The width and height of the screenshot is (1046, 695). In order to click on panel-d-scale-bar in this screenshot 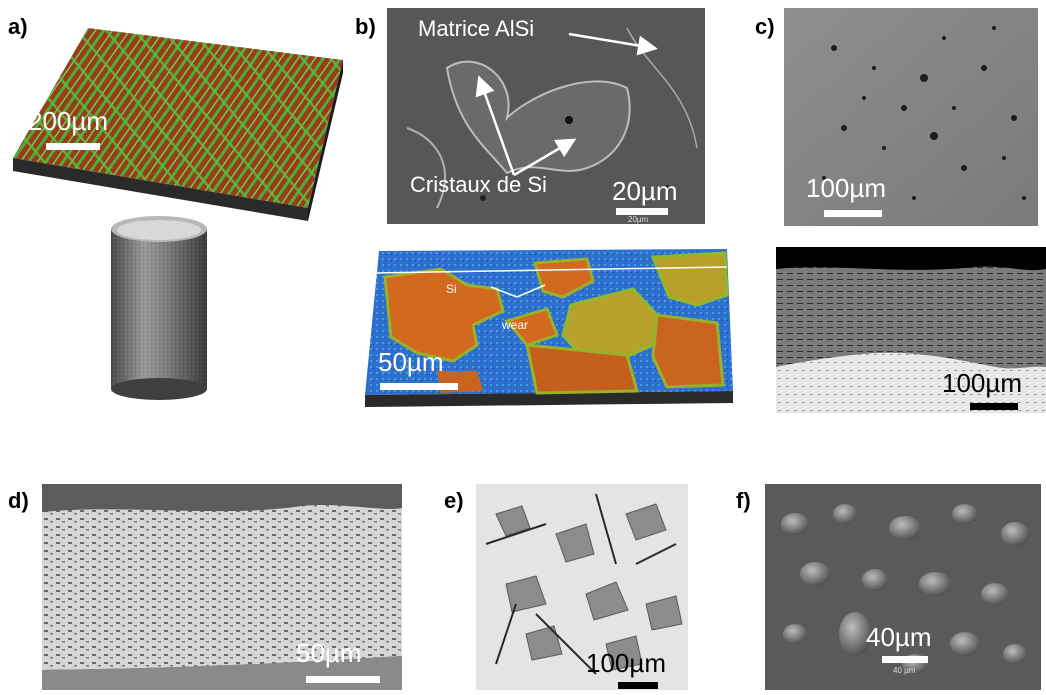, I will do `click(343, 679)`.